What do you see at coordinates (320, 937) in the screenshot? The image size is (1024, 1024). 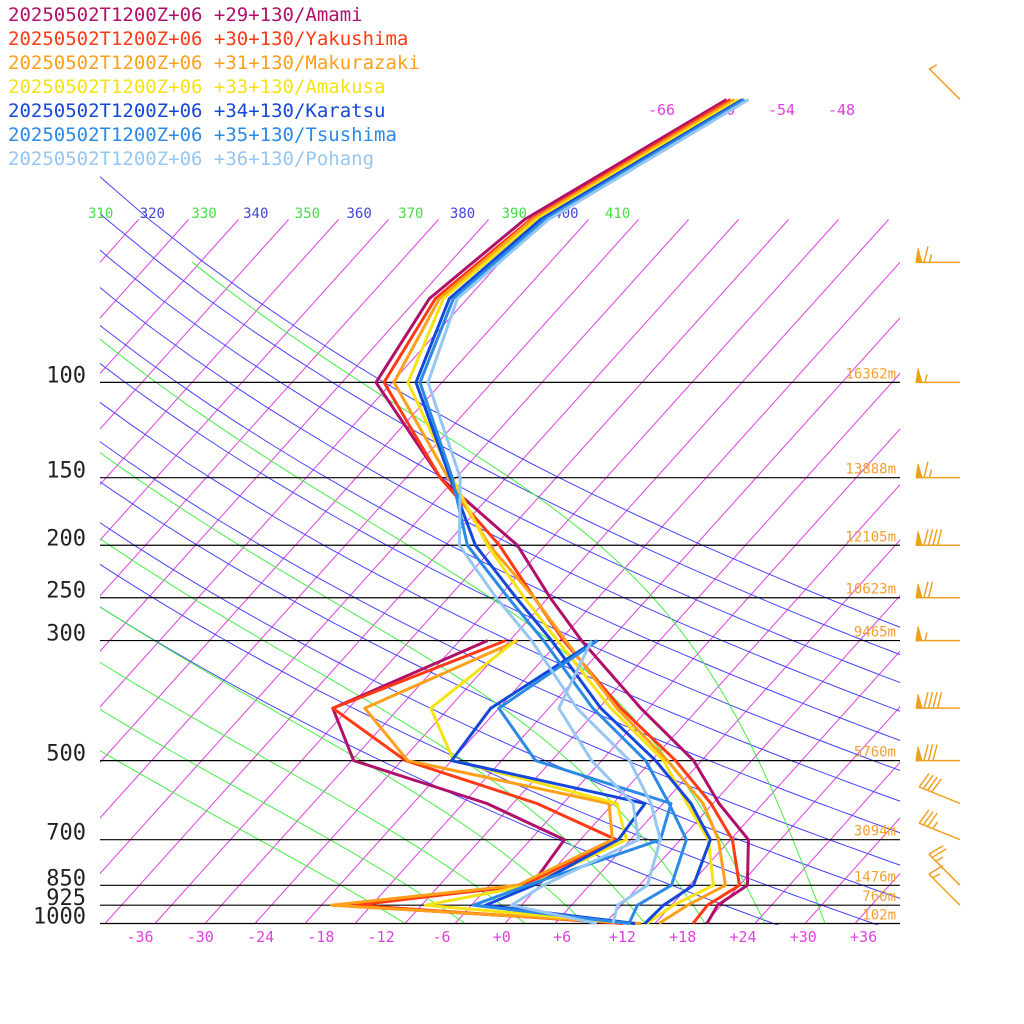 I see `x-tick-label: -18` at bounding box center [320, 937].